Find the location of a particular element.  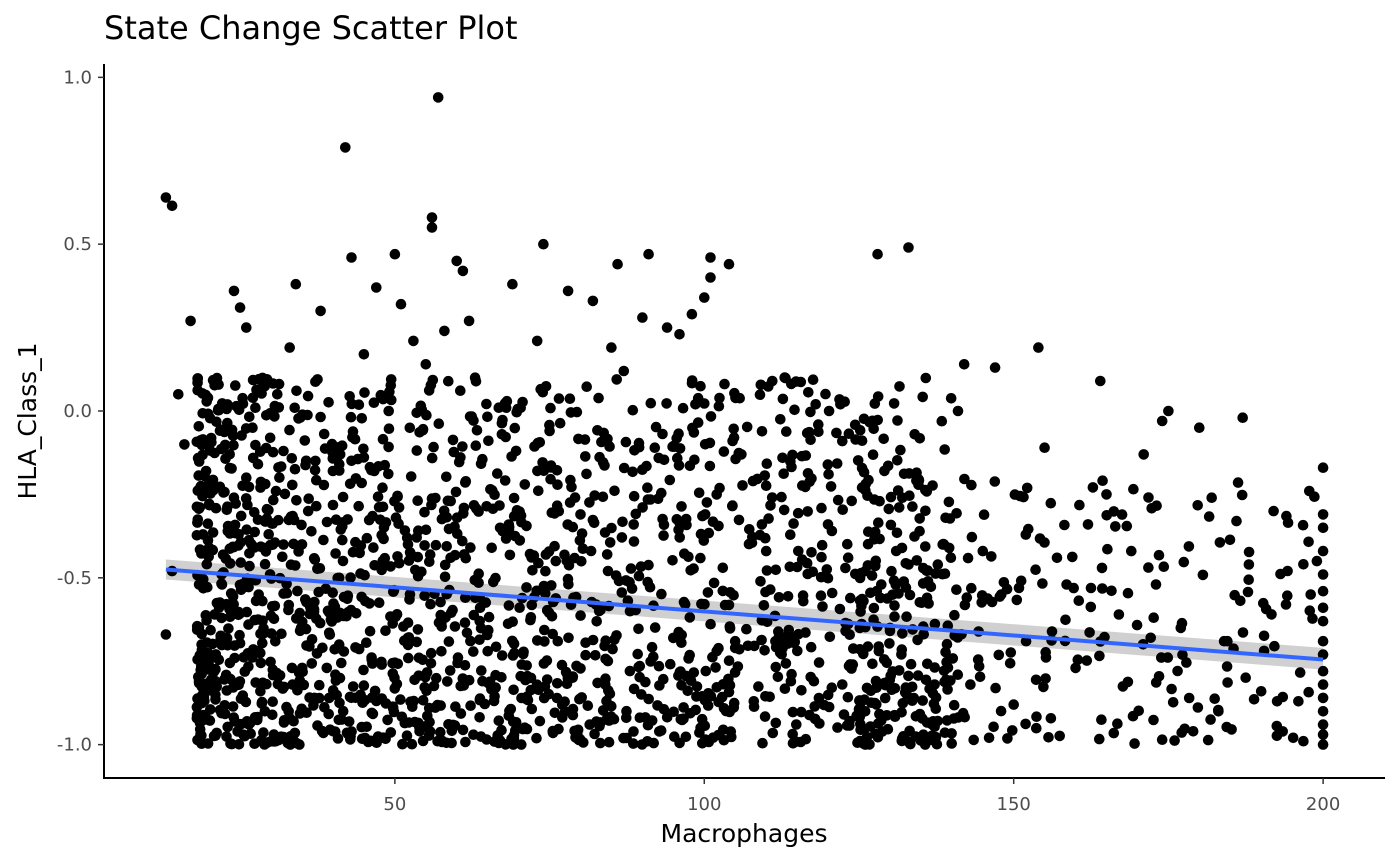

x-tick-label: 150 is located at coordinates (1014, 804).